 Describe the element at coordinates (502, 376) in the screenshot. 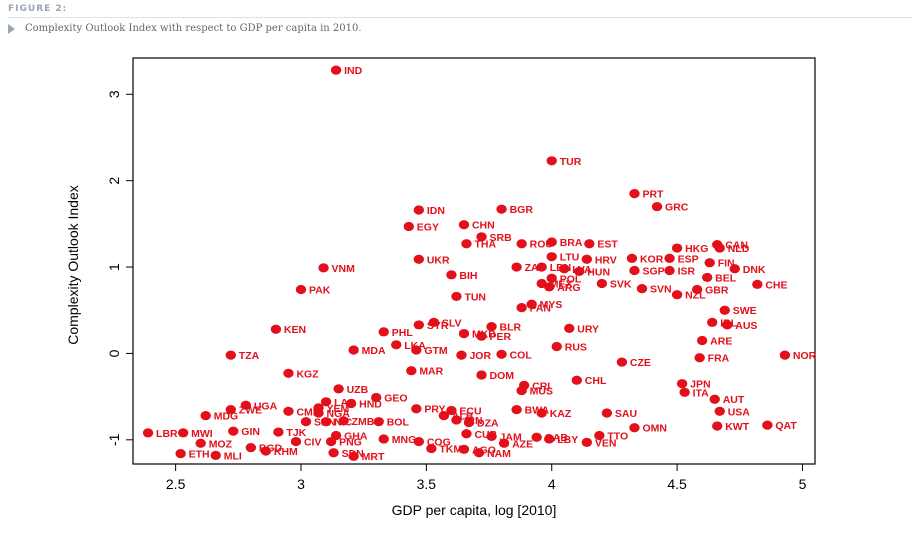

I see `point-label: DOM` at that location.